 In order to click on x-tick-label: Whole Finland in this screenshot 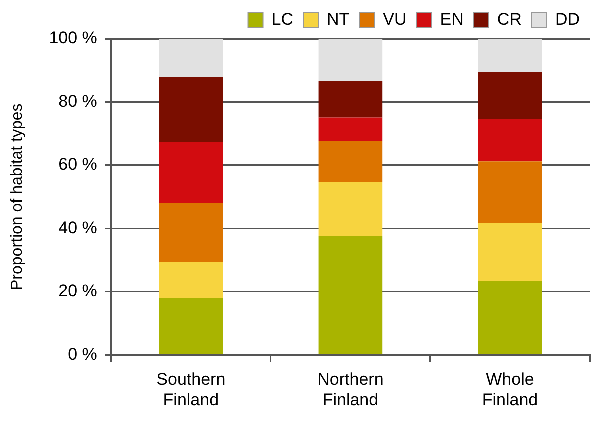, I will do `click(510, 390)`.